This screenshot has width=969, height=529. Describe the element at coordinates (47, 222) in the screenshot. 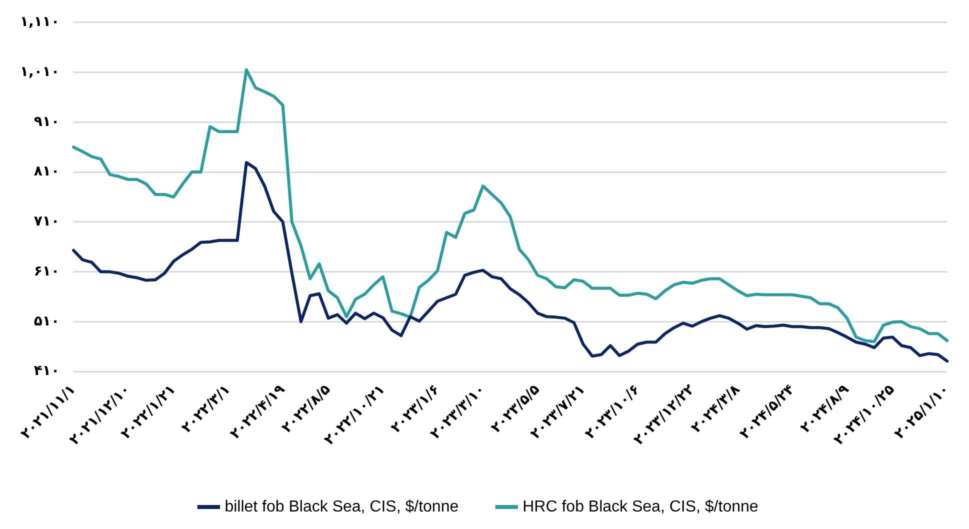

I see `y-tick-label: ۷۱۰` at that location.